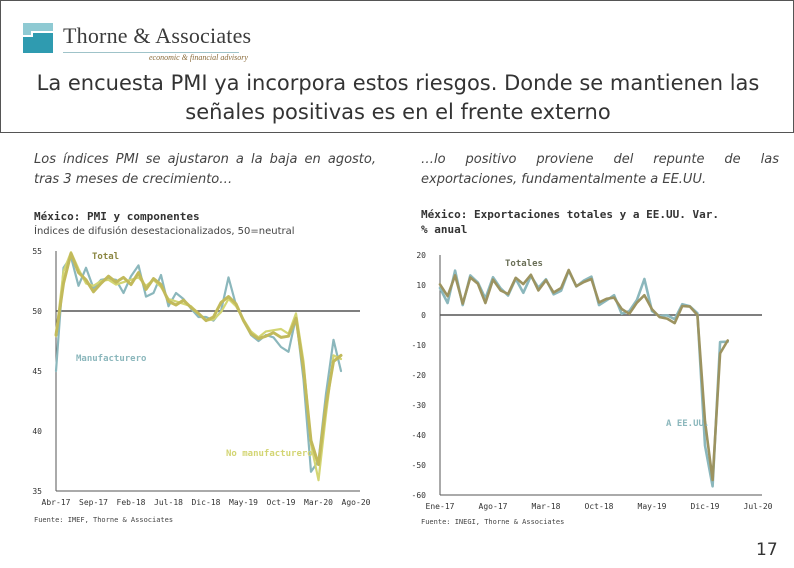  What do you see at coordinates (37, 39) in the screenshot?
I see `logo-icon` at bounding box center [37, 39].